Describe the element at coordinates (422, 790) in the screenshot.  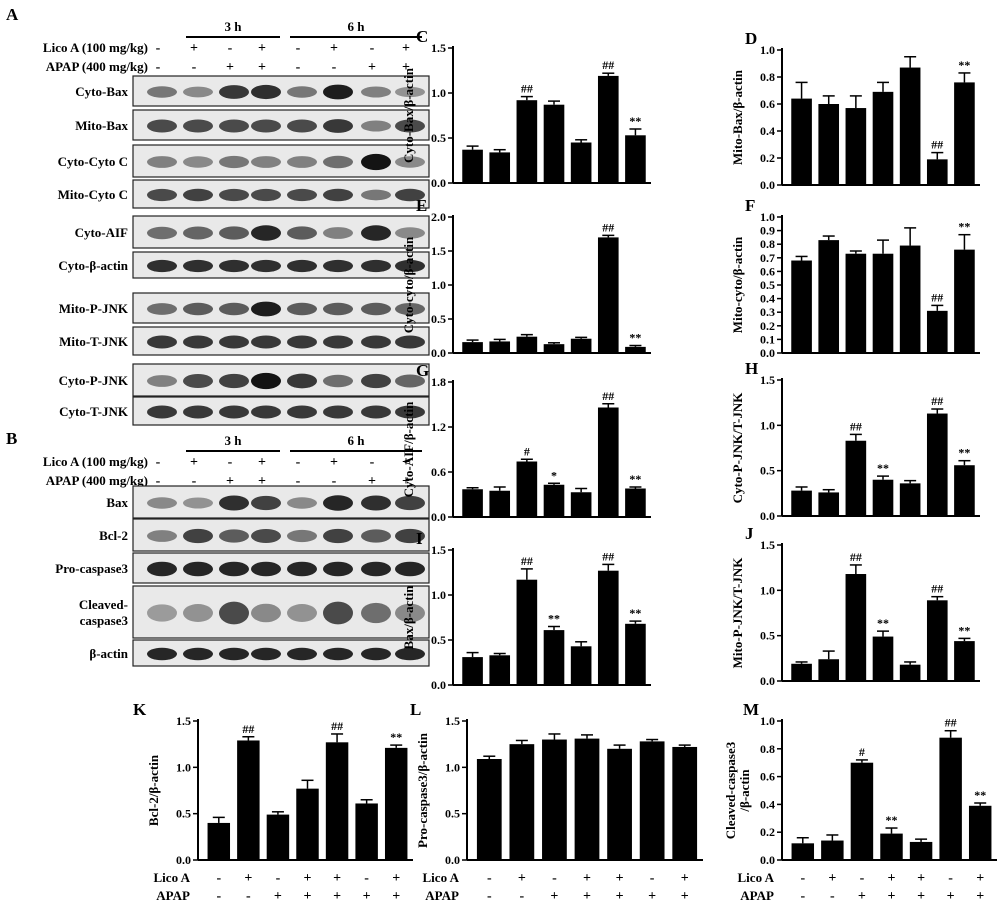
I see `y-axis-label: Pro-caspase3/β-actin` at that location.